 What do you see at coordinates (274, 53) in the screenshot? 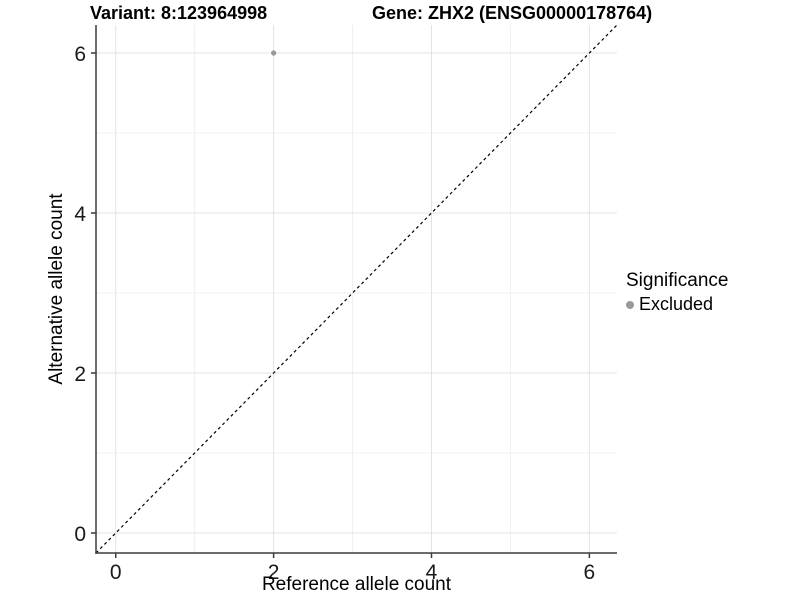
I see `data-point` at bounding box center [274, 53].